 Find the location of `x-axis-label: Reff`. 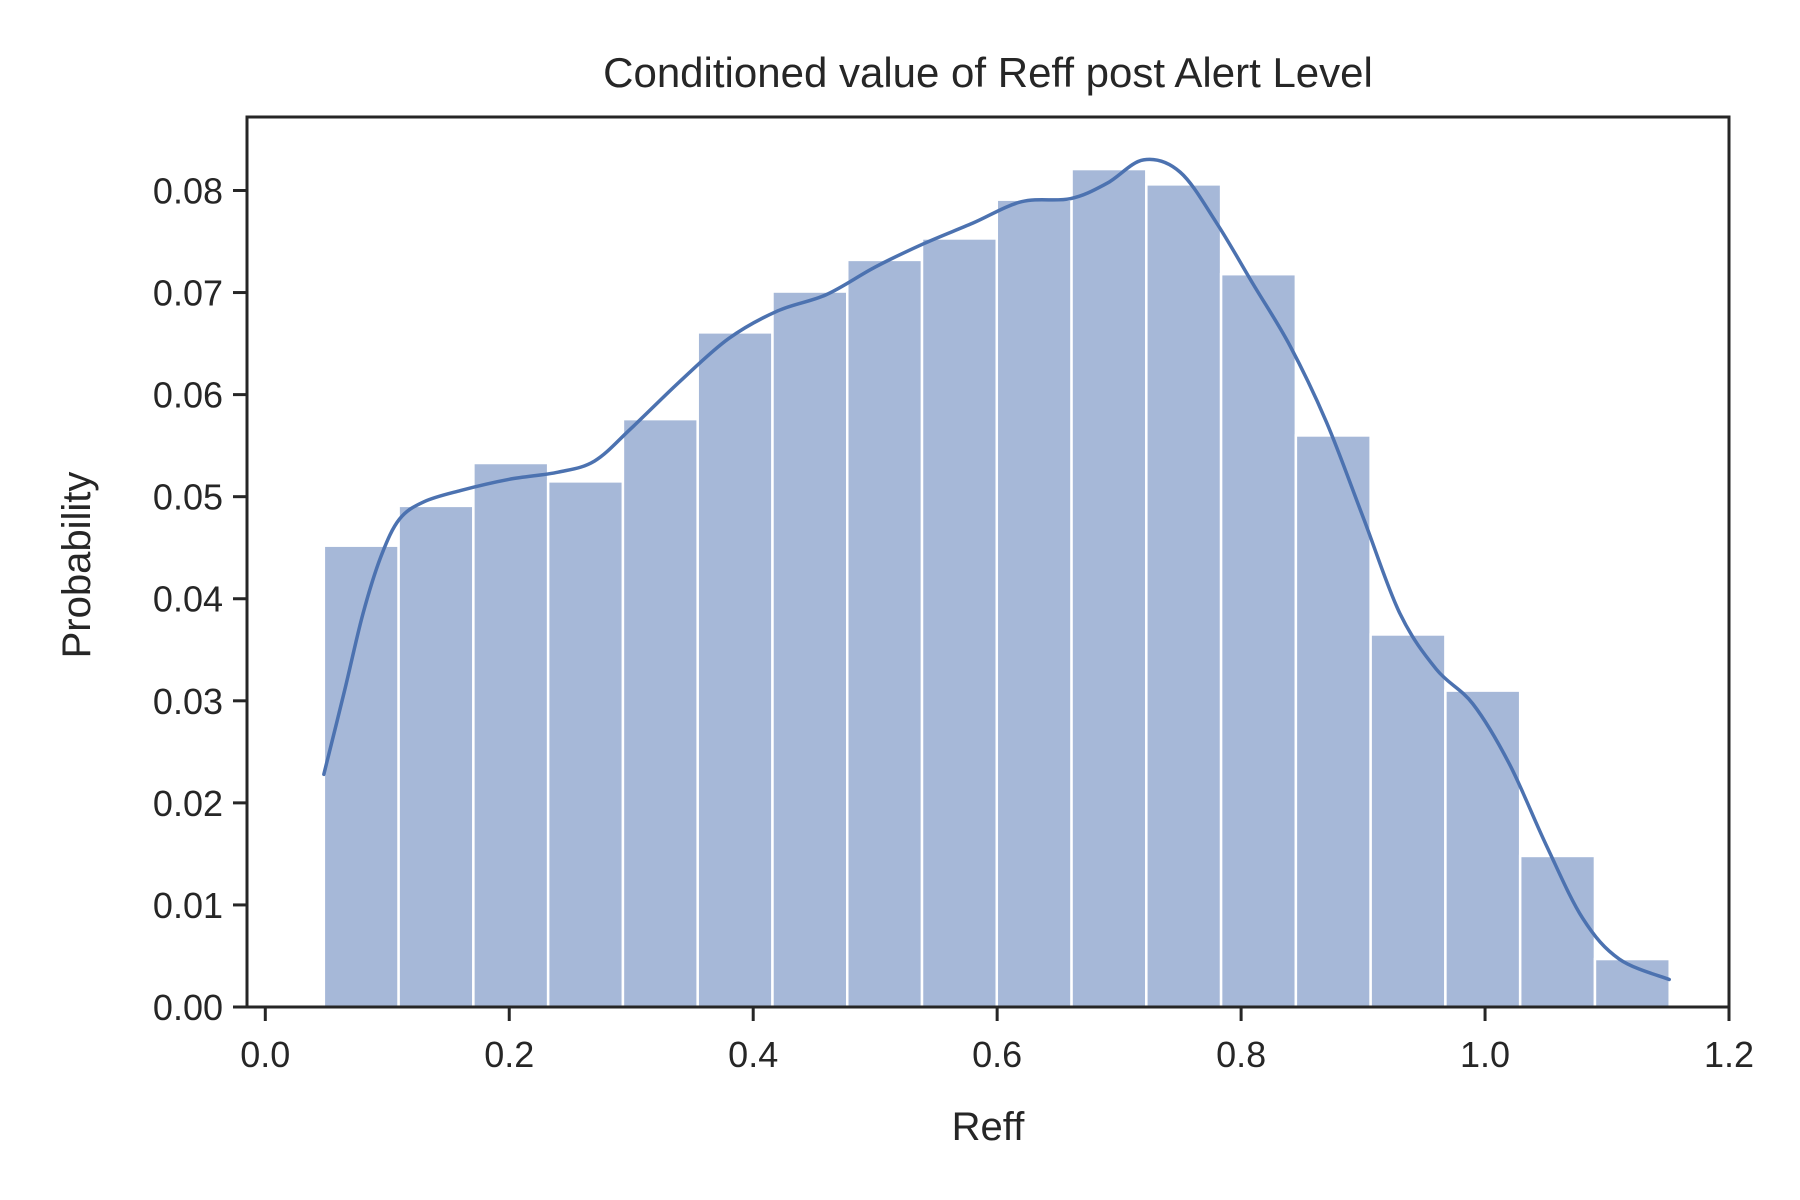

x-axis-label: Reff is located at coordinates (989, 1127).